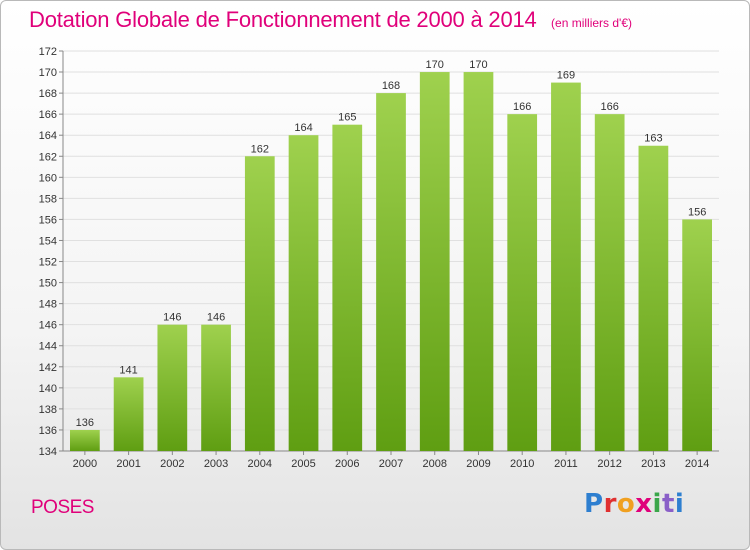 The image size is (750, 550). I want to click on y-tick-label: 146, so click(48, 326).